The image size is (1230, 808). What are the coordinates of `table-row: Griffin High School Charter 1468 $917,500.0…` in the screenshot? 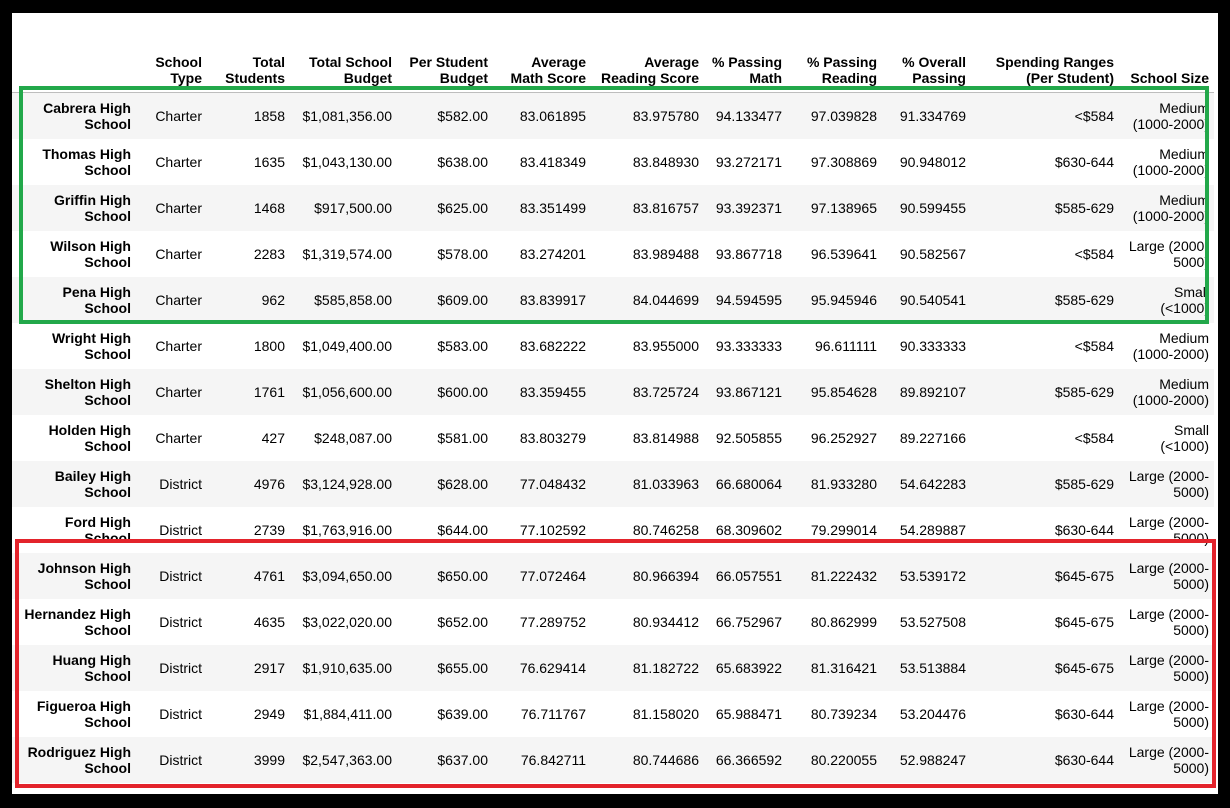 It's located at (613, 208).